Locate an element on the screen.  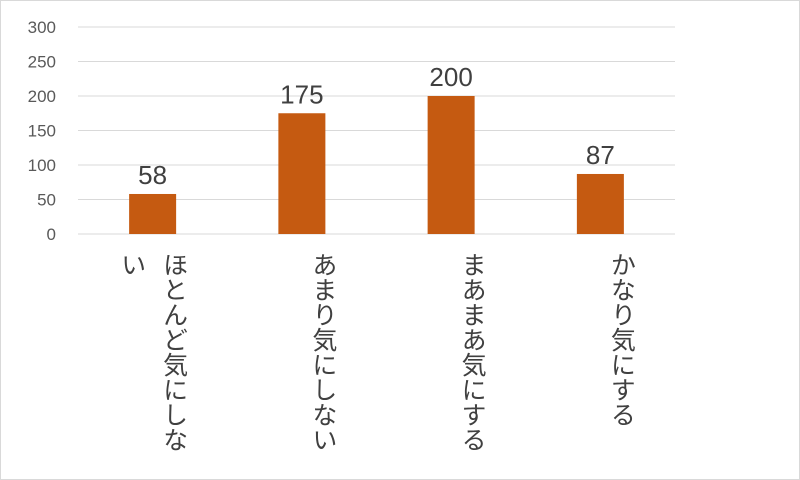
y-tick-label: 250 is located at coordinates (42, 62).